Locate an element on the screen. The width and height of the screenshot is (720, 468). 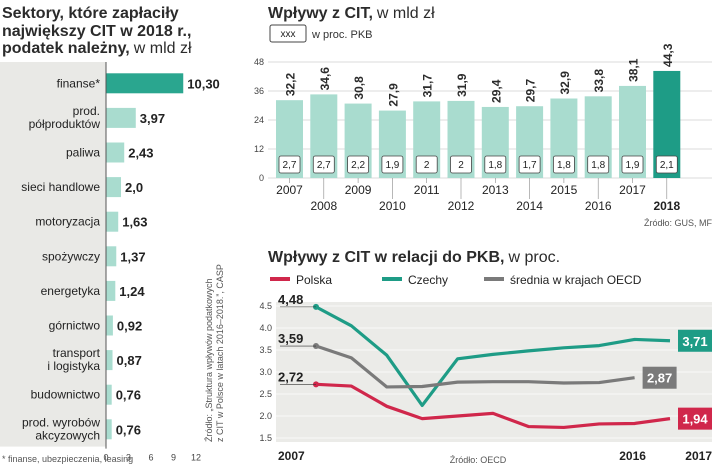
left-category-label: budownictwo is located at coordinates (66, 395).